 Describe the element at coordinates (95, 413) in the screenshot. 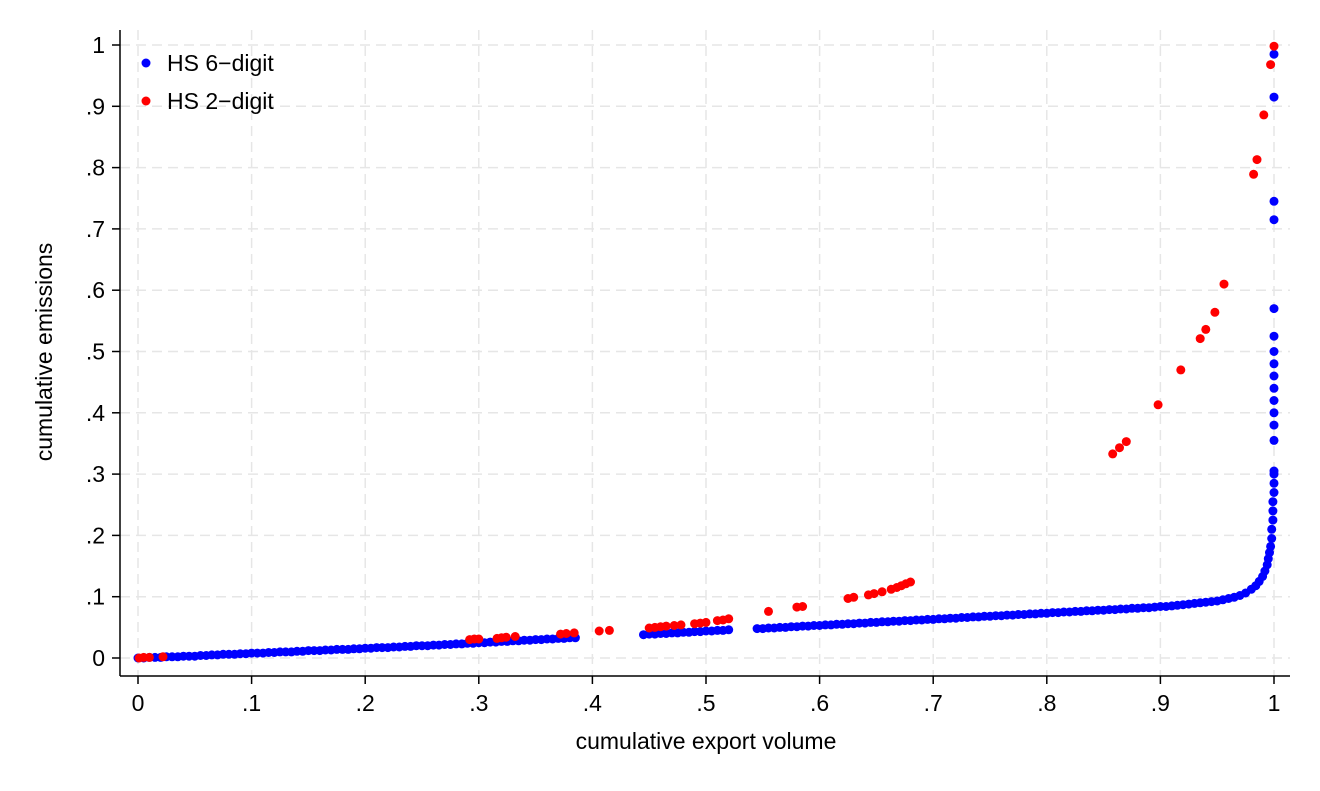

I see `y-tick-label: .4` at that location.